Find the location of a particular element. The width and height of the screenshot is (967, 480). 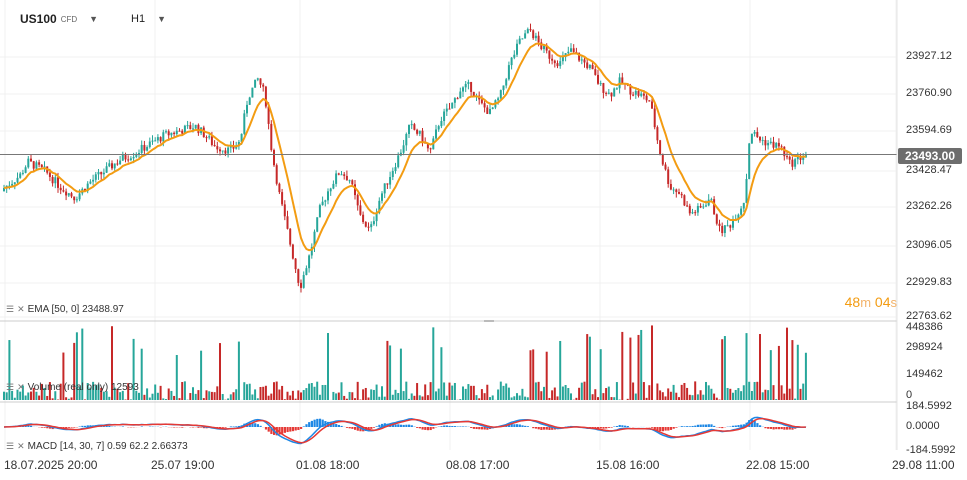

symbol-selector: US100 CFD ▼ is located at coordinates (59, 19).